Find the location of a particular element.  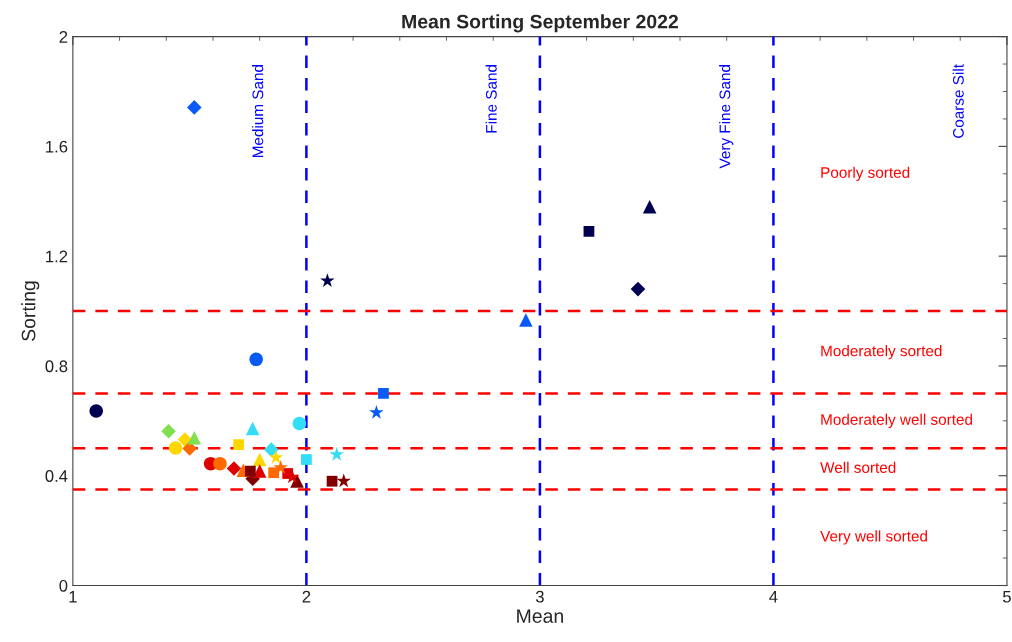

chart-title: Mean Sorting September 2022 is located at coordinates (540, 23).